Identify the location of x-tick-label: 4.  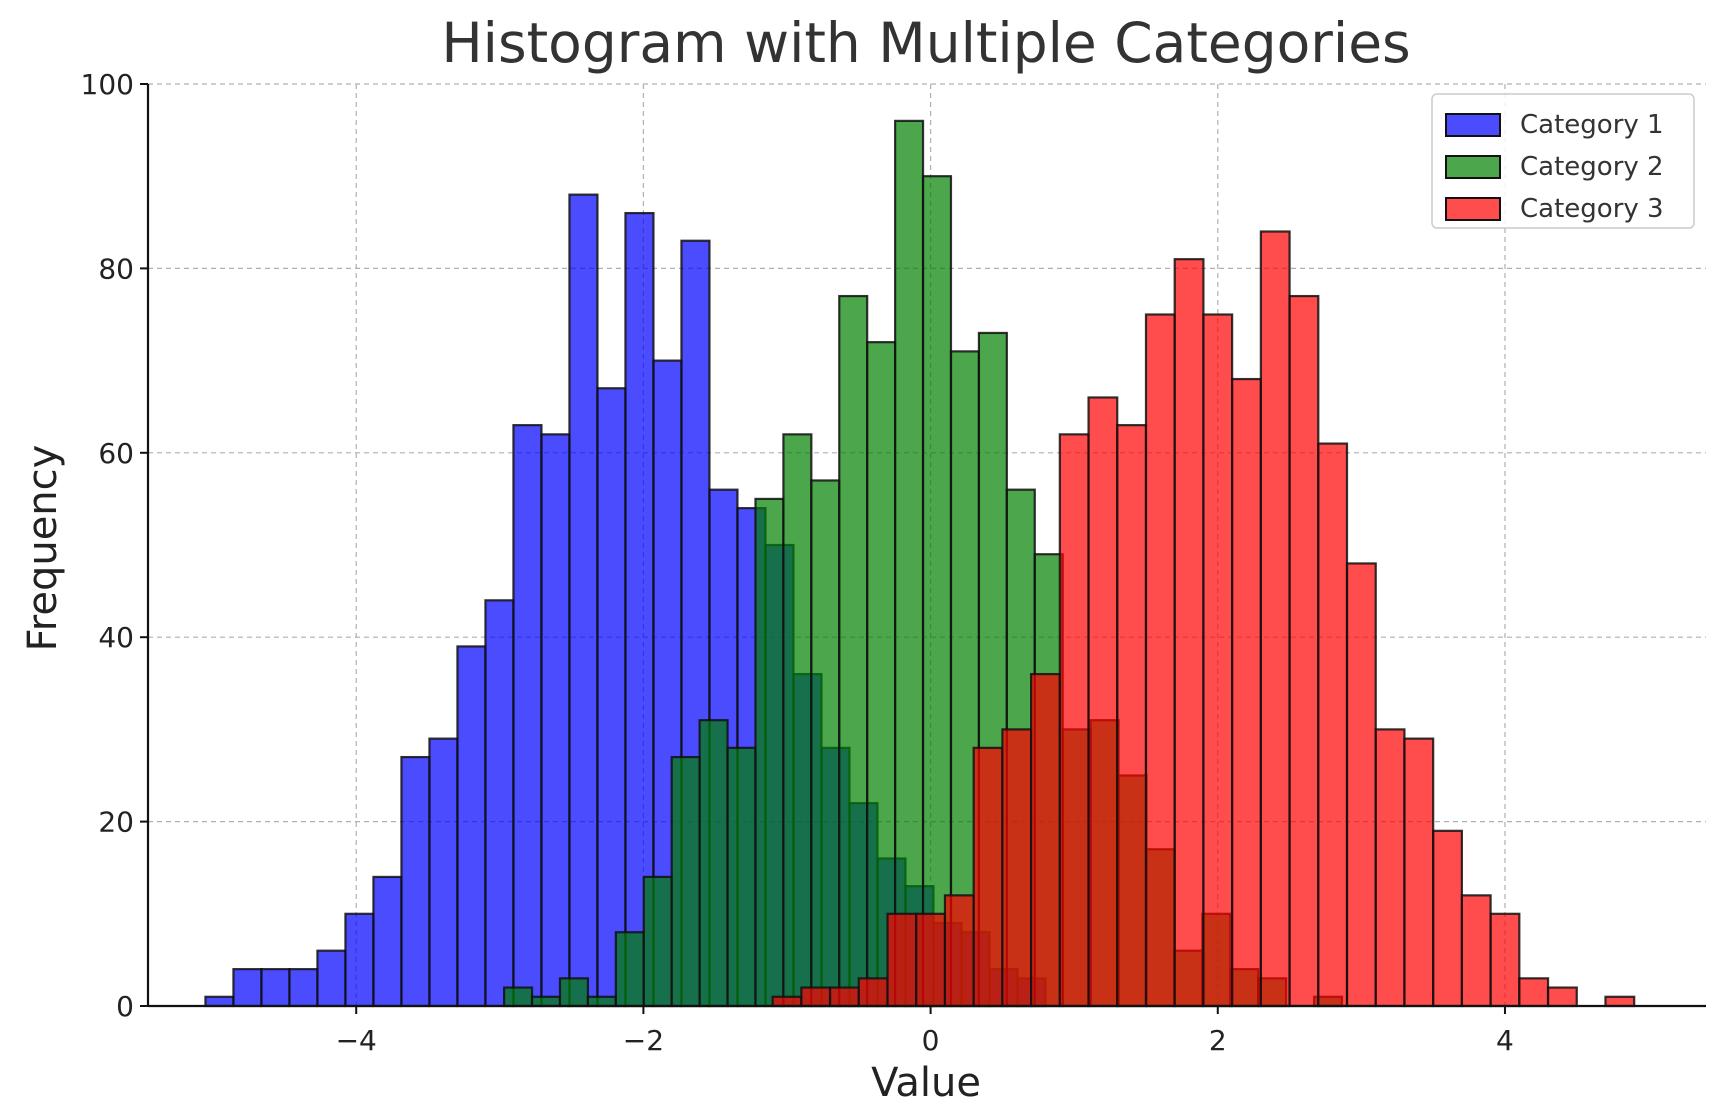
(1505, 1040).